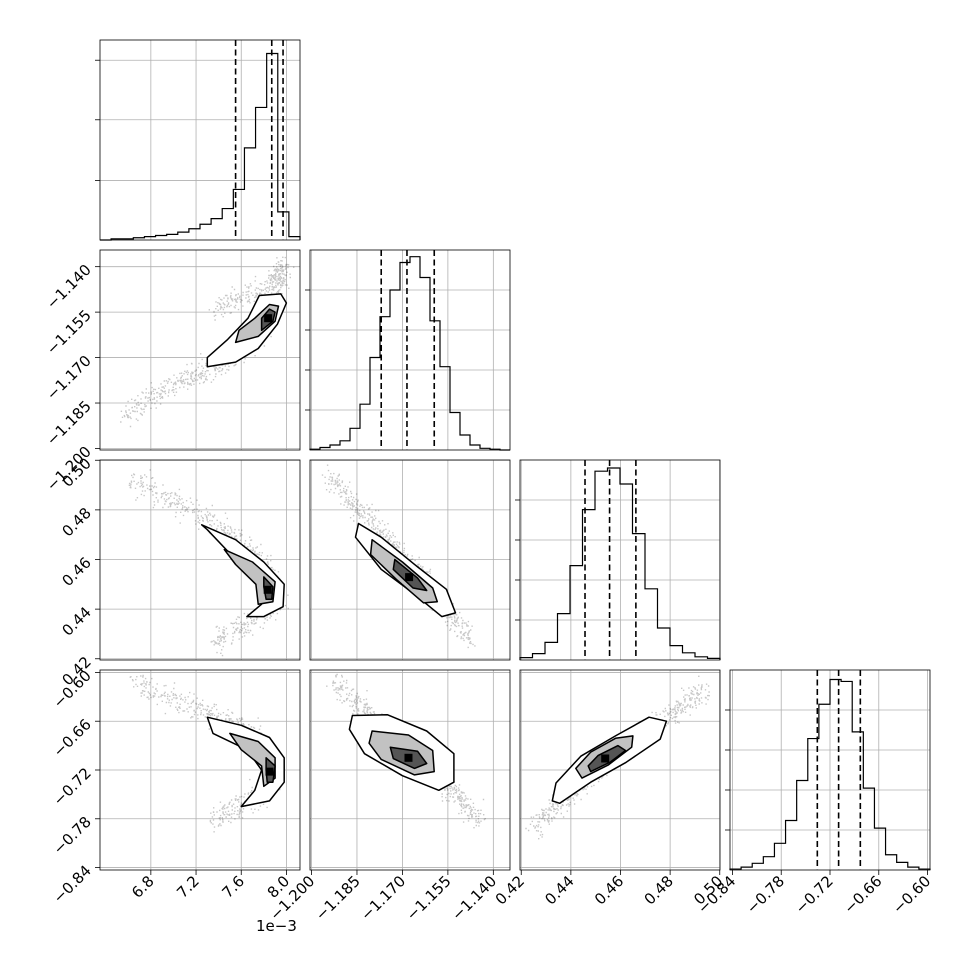  Describe the element at coordinates (383, 898) in the screenshot. I see `xtick-label-1-2: −1.170` at that location.